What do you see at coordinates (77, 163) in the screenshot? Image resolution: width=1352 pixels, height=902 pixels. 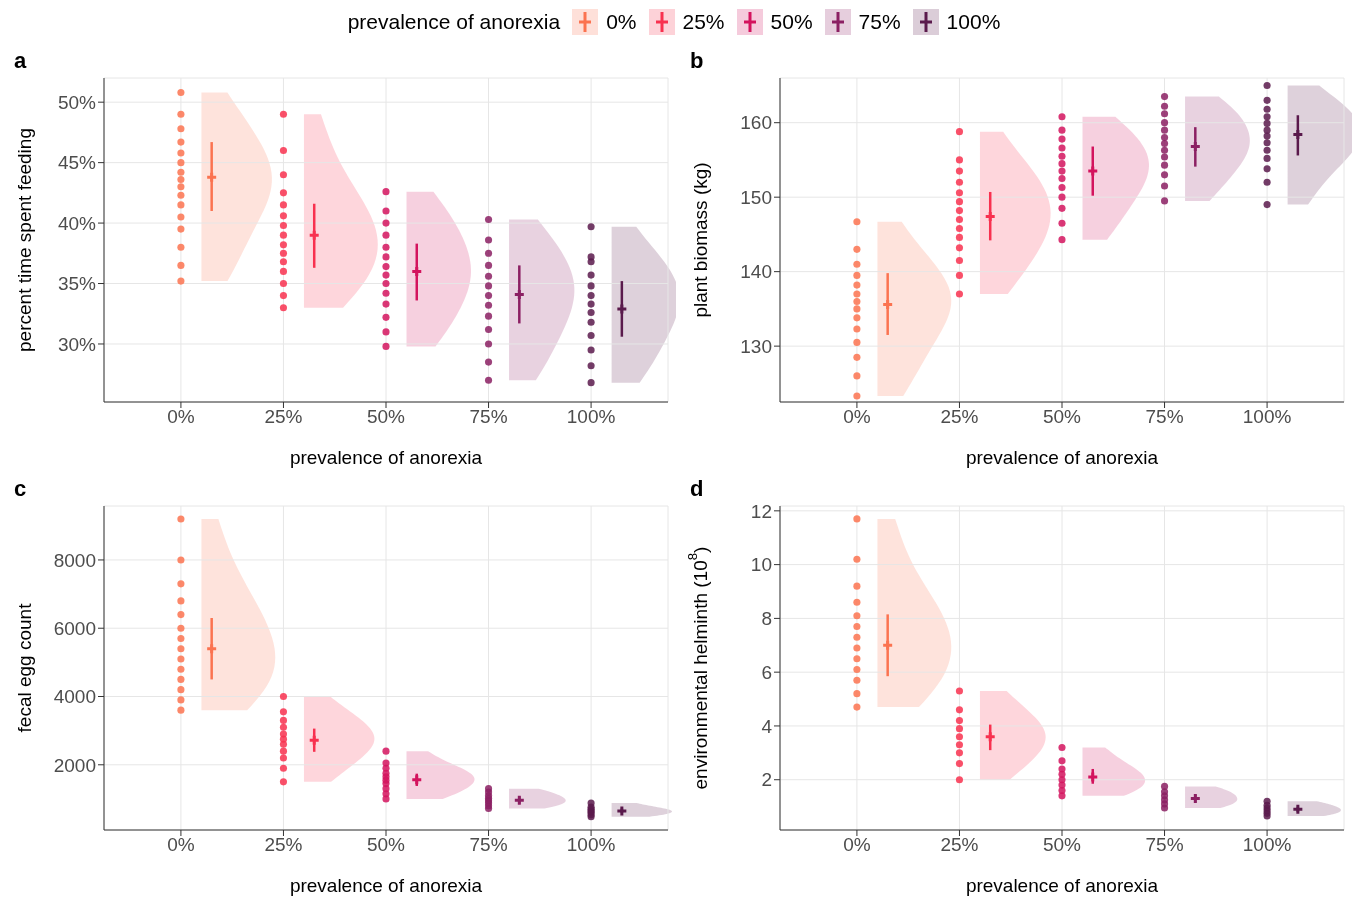 I see `y-tick-label: 45%` at bounding box center [77, 163].